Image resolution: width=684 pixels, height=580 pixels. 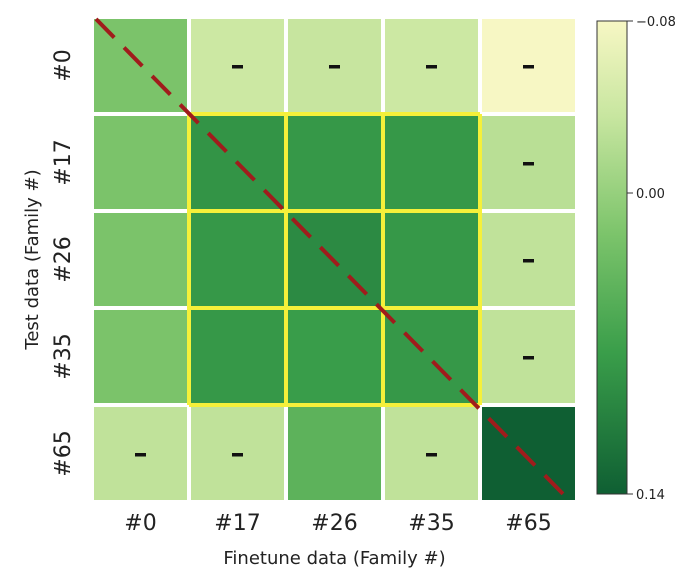 I want to click on x-axis-label: Finetune data (Family #), so click(x=334, y=558).